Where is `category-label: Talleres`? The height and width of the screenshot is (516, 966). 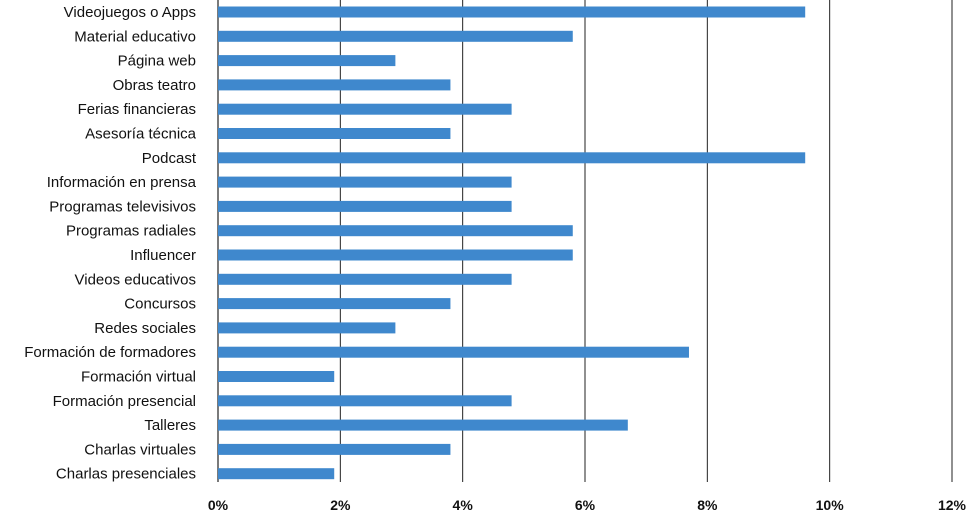 category-label: Talleres is located at coordinates (170, 425).